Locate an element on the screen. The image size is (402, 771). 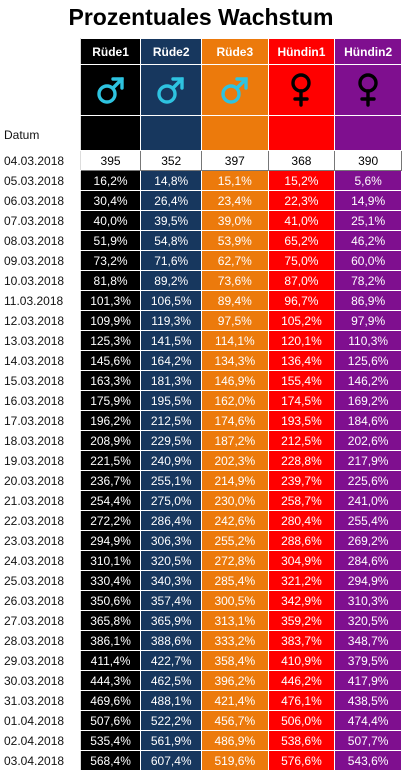
value-cell: 538,6% is located at coordinates (301, 740).